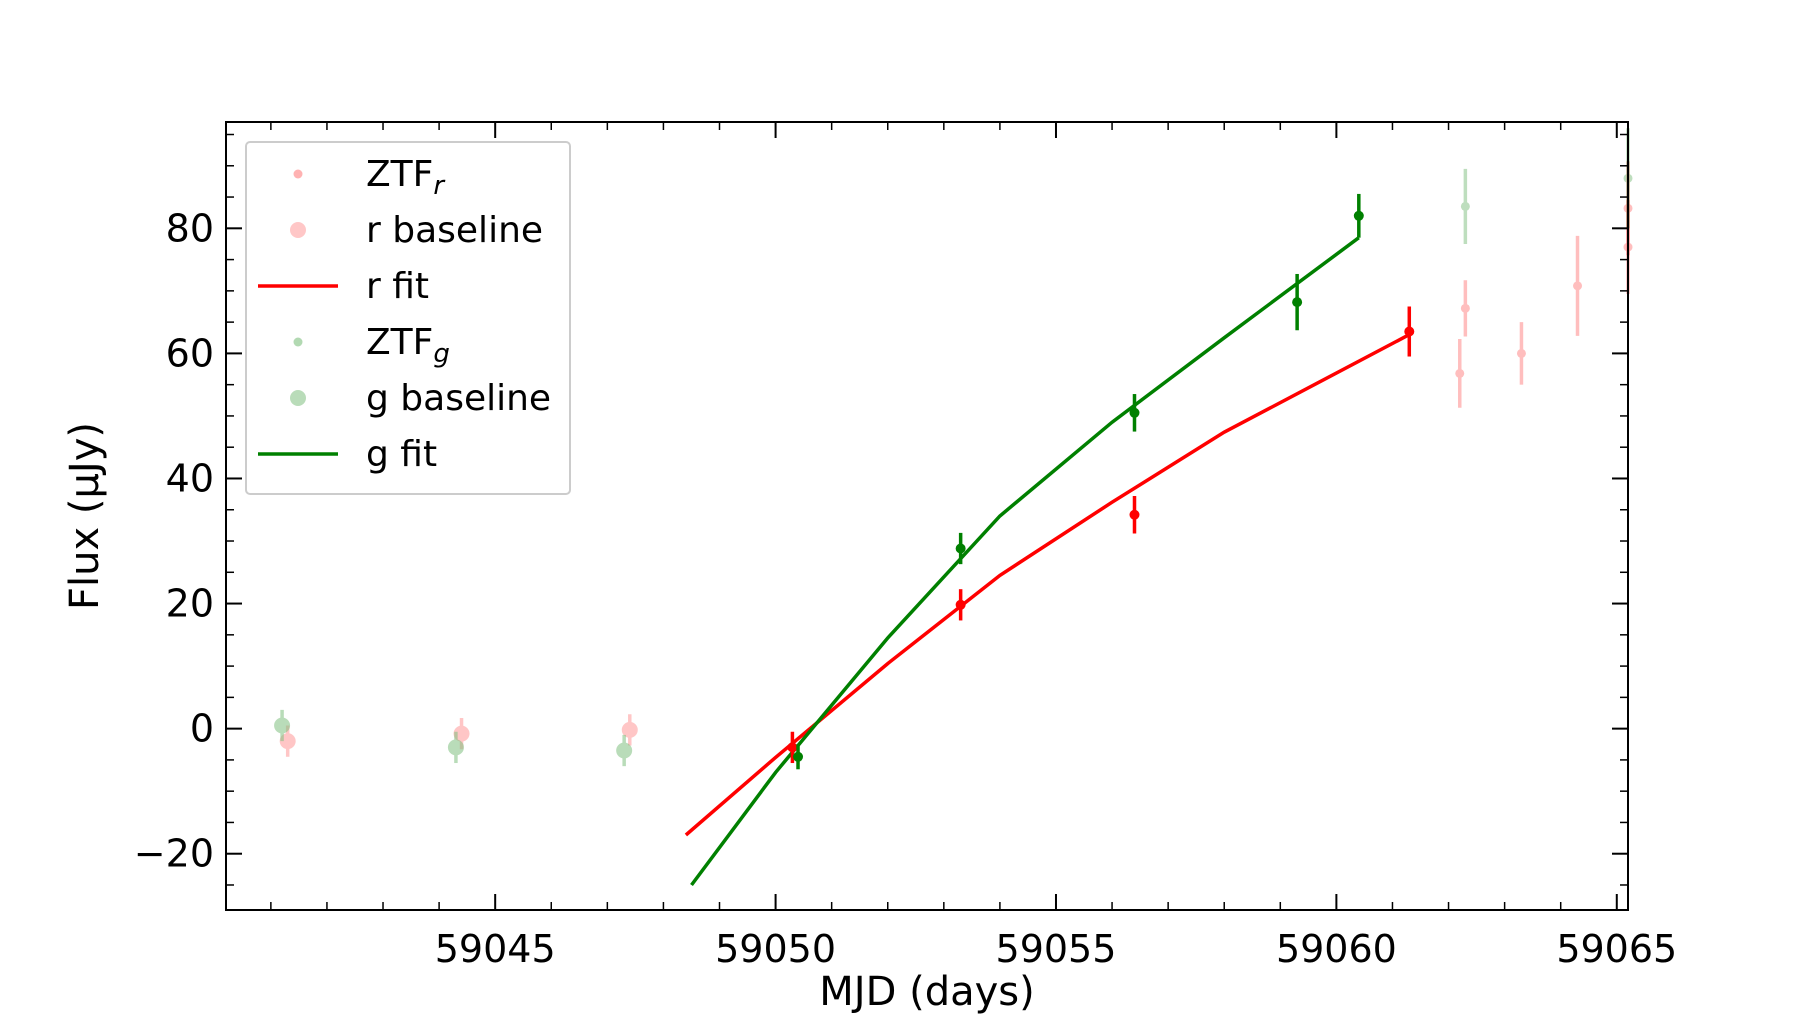 This screenshot has width=1800, height=1018. Describe the element at coordinates (439, 186) in the screenshot. I see `legend-item-ZTF_r-subscript: r` at that location.